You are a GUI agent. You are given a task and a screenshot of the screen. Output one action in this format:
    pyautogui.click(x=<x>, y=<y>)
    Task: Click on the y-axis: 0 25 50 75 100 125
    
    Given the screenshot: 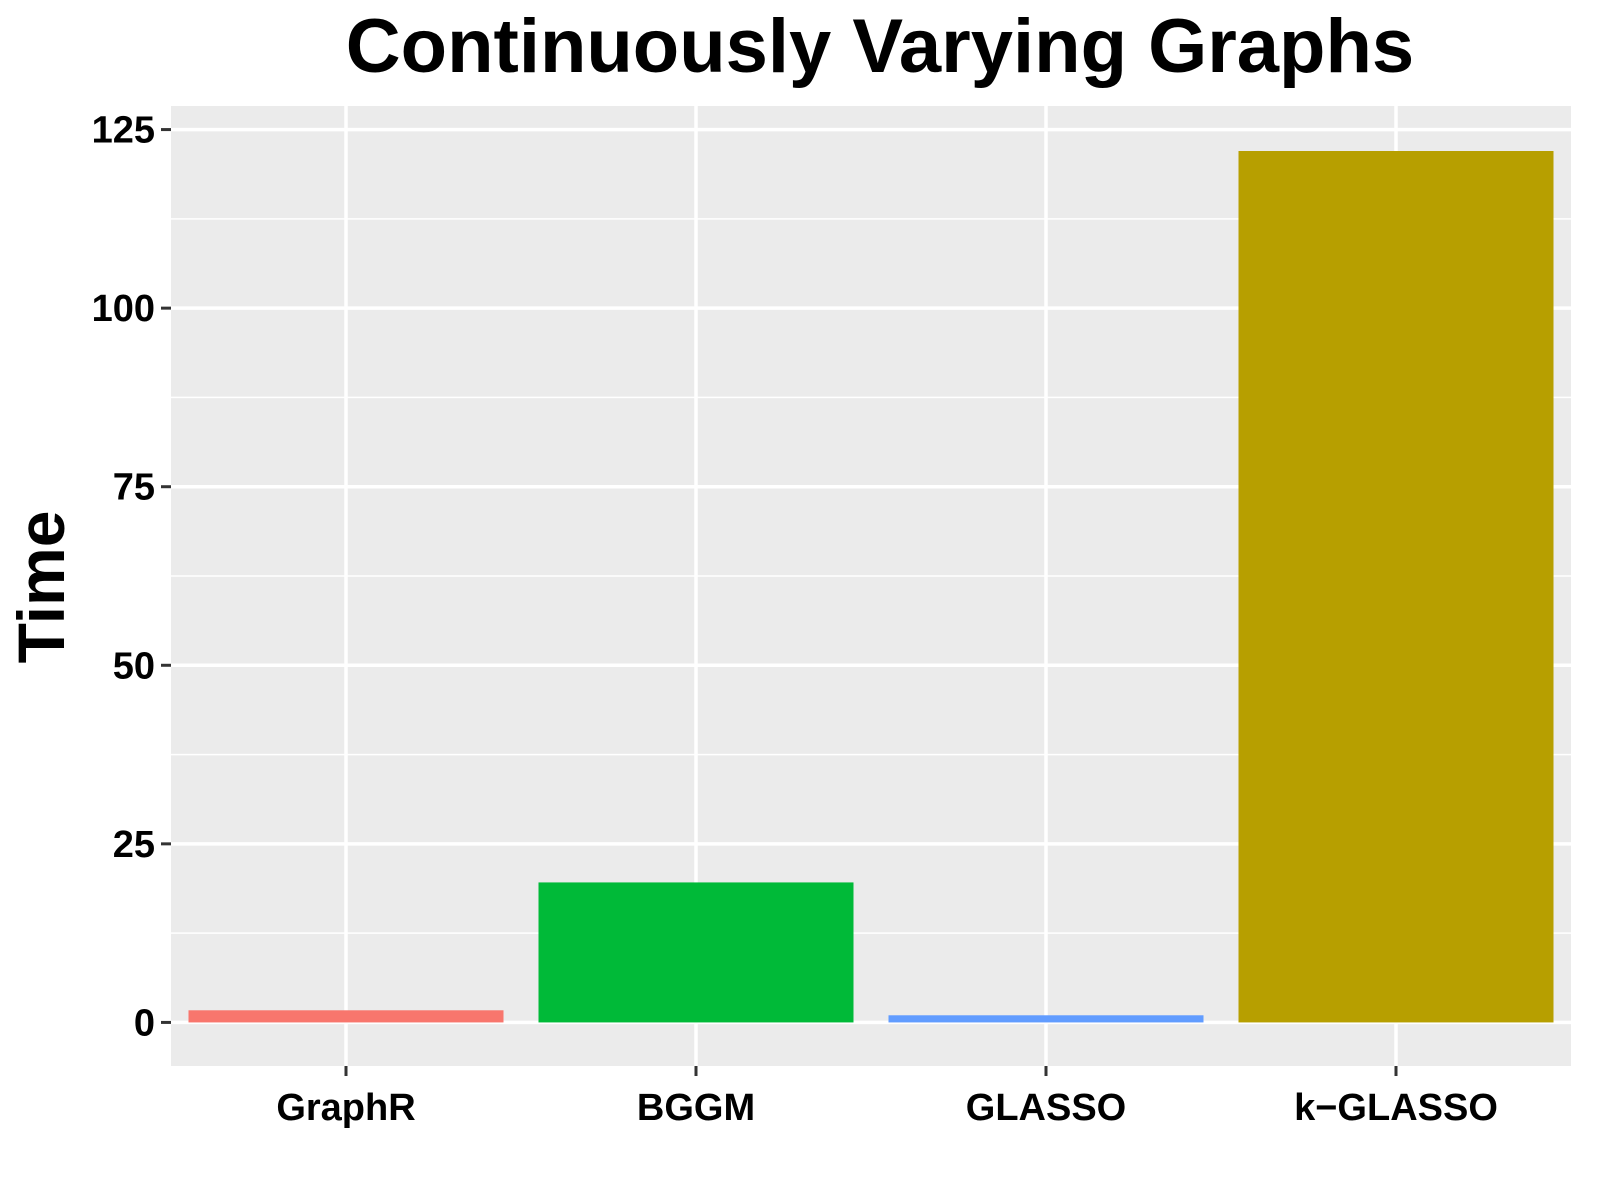 What is the action you would take?
    pyautogui.click(x=131, y=577)
    